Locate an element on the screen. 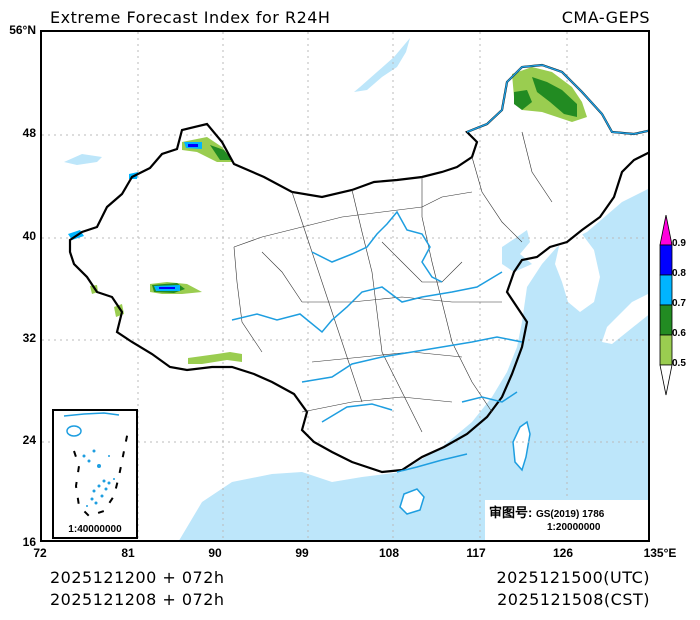 This screenshot has height=620, width=700. y-tick-40: 40 is located at coordinates (29, 236).